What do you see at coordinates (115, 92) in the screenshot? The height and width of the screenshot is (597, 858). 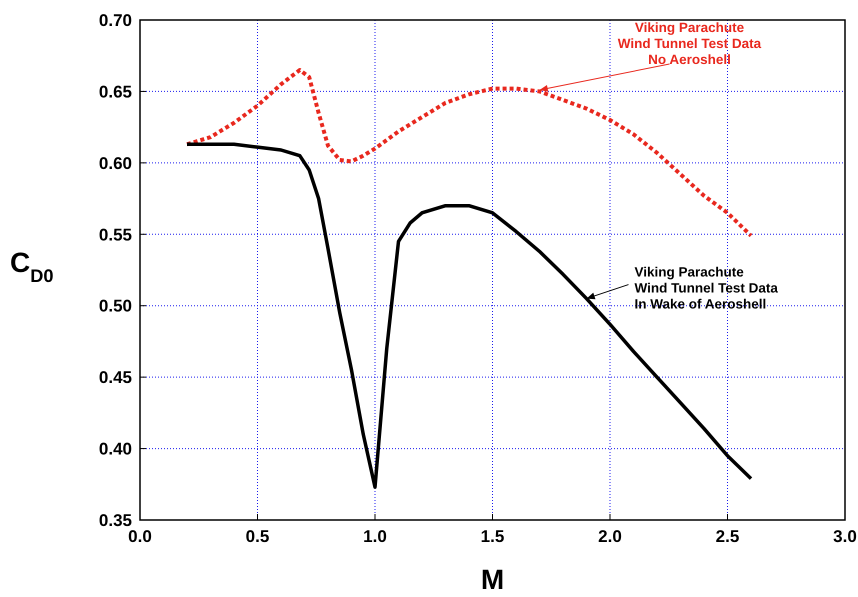 I see `y-tick-label: 0.65` at bounding box center [115, 92].